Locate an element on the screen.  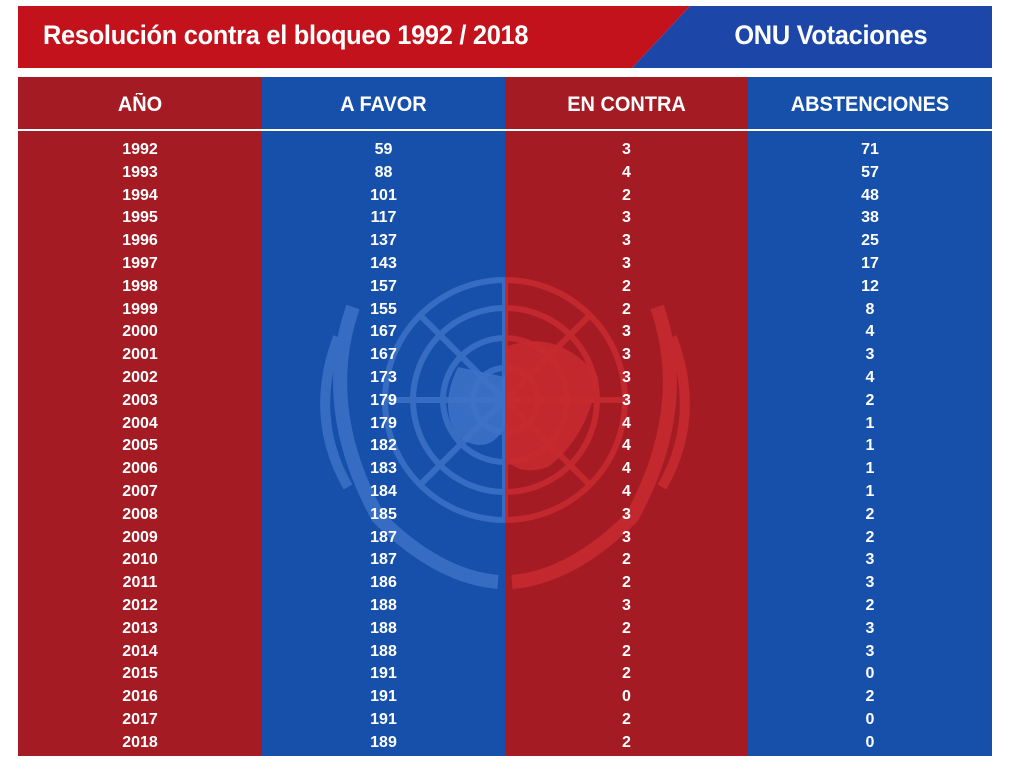
cell-favor: 179 is located at coordinates (383, 423).